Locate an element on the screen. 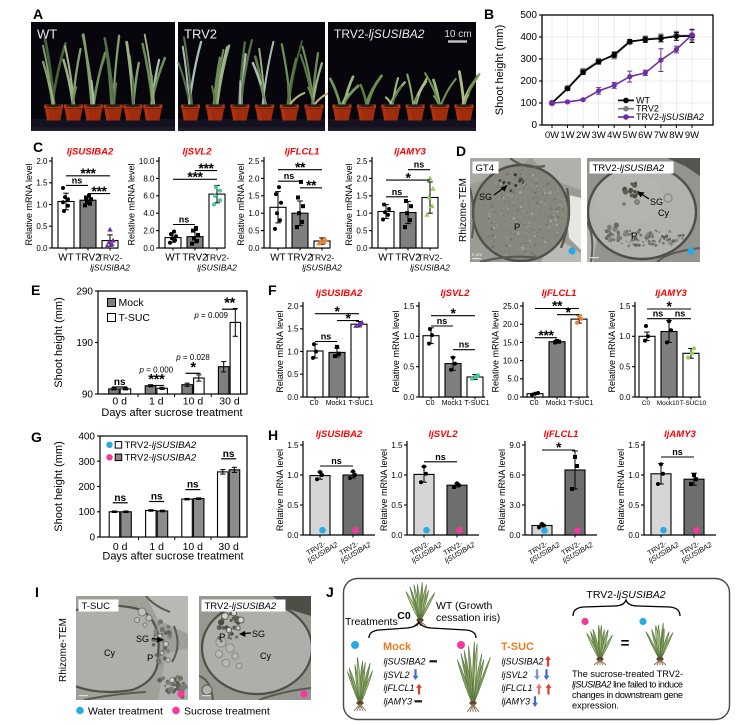 Image resolution: width=737 pixels, height=725 pixels. svg-text: 10 cm is located at coordinates (457, 34).